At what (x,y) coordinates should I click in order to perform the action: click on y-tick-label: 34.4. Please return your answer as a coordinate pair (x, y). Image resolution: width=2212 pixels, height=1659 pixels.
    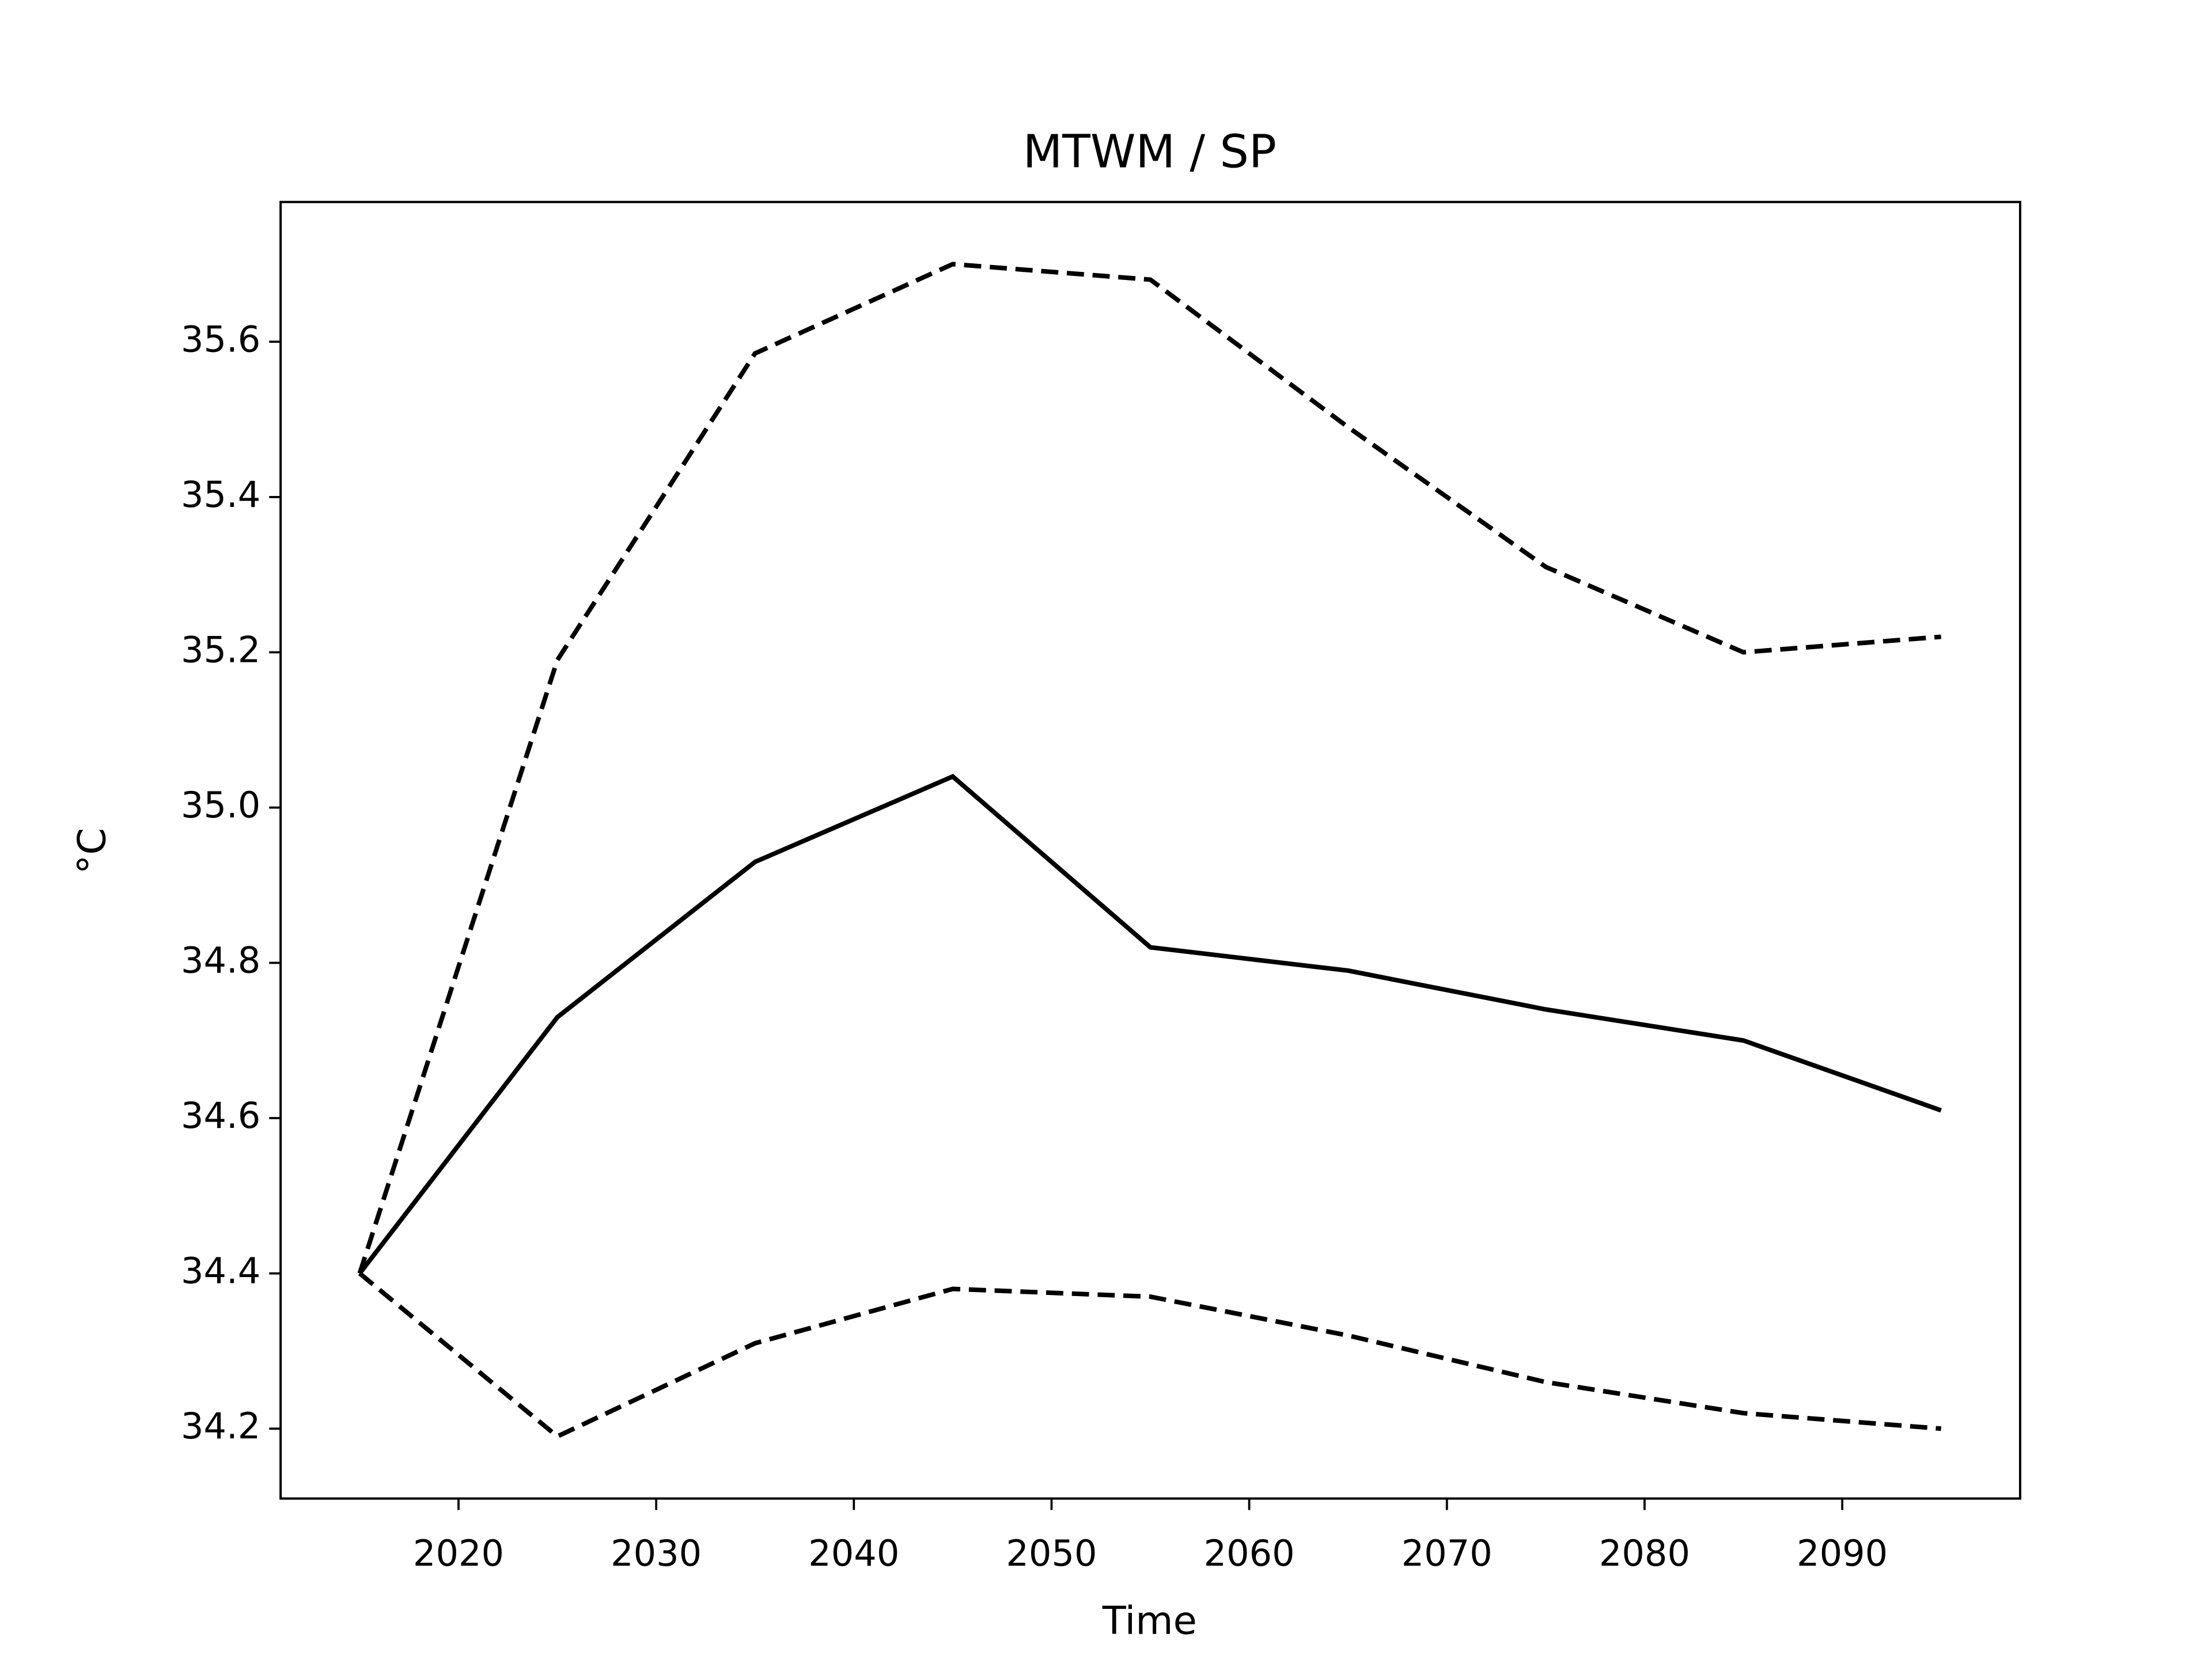
    Looking at the image, I should click on (220, 1271).